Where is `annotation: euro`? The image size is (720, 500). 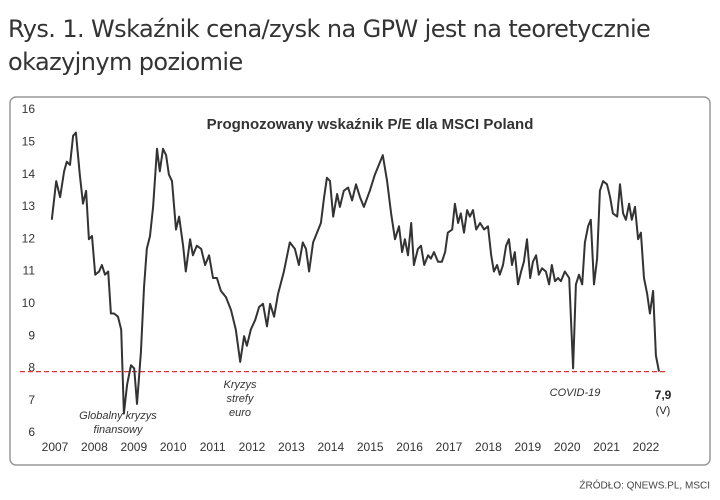 annotation: euro is located at coordinates (240, 413).